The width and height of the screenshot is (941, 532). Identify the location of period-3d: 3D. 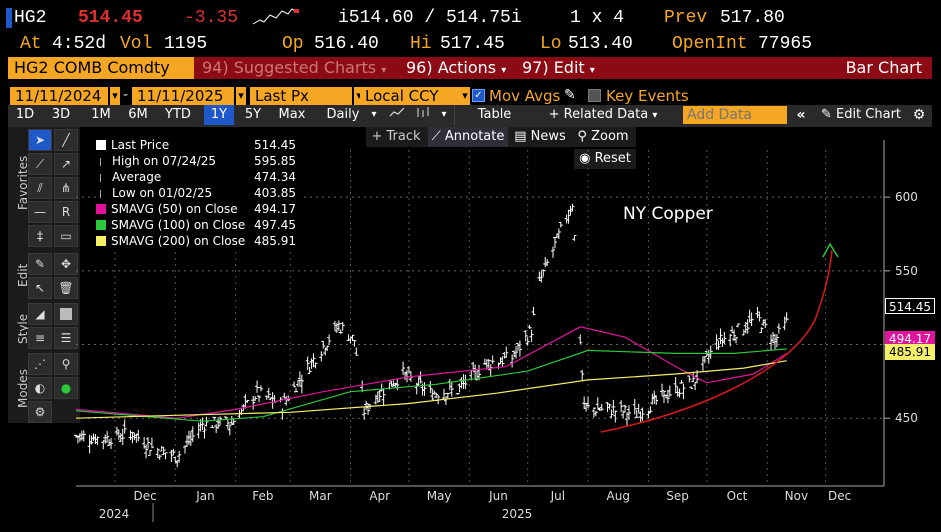
(61, 114).